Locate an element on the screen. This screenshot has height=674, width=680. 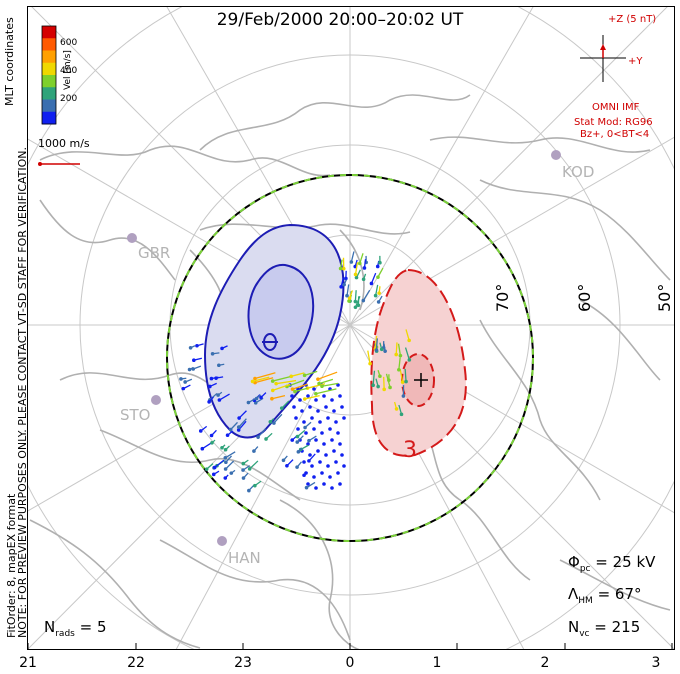
mlt-label-0: 0 is located at coordinates (350, 663).